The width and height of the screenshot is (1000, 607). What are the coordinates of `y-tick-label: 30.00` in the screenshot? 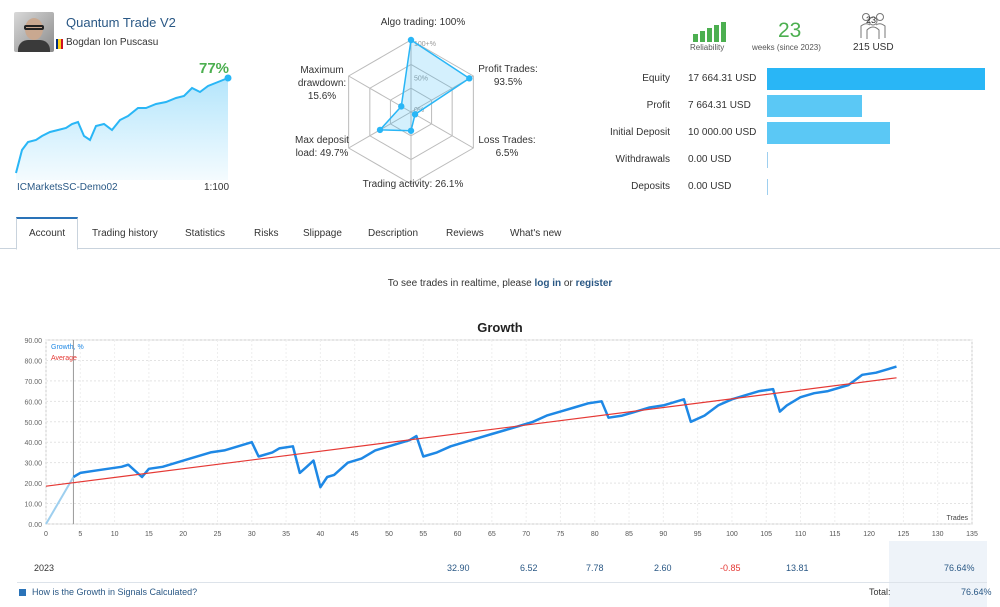 It's located at (33, 464).